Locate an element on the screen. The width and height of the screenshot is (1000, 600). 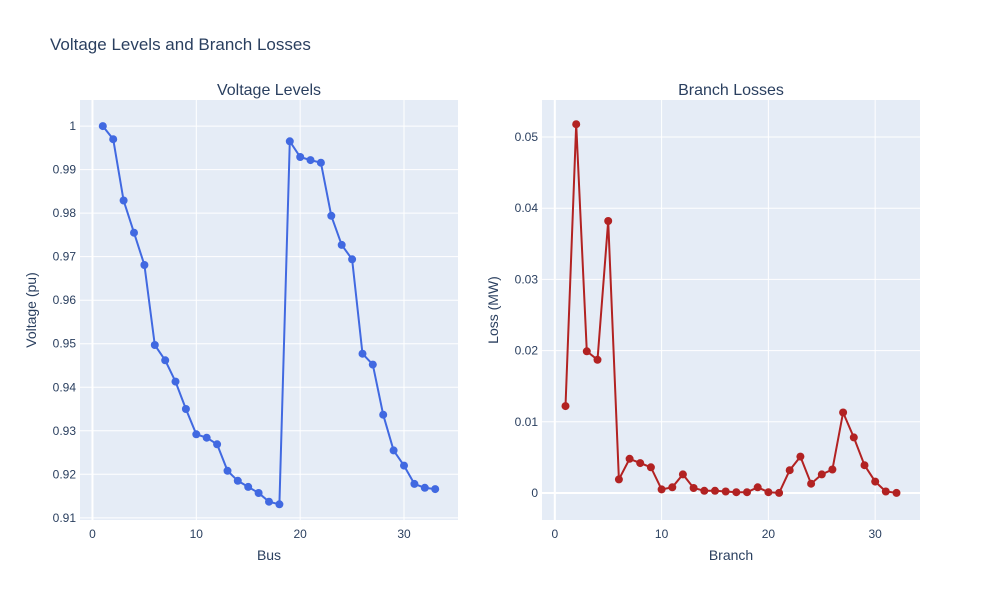
losses-y-tick-label: 0.02 is located at coordinates (527, 351).